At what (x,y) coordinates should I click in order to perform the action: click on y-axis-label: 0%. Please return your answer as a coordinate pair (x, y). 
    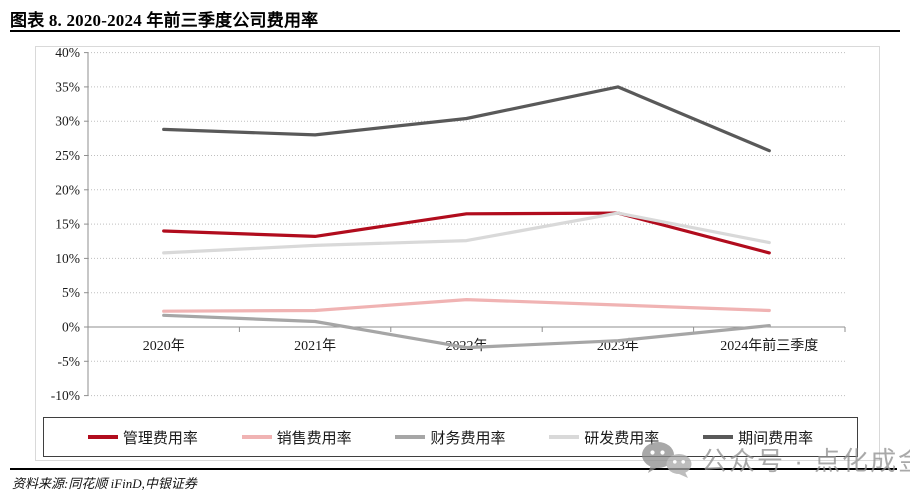
    Looking at the image, I should click on (71, 327).